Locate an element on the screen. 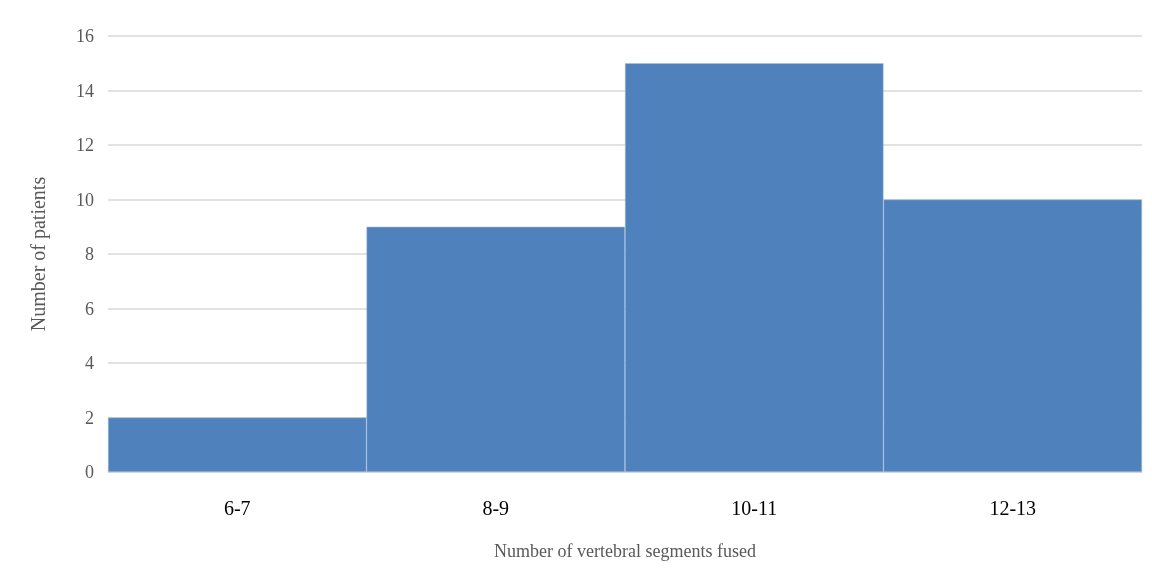 The height and width of the screenshot is (575, 1152). y-axis-title: Number of patients is located at coordinates (38, 254).